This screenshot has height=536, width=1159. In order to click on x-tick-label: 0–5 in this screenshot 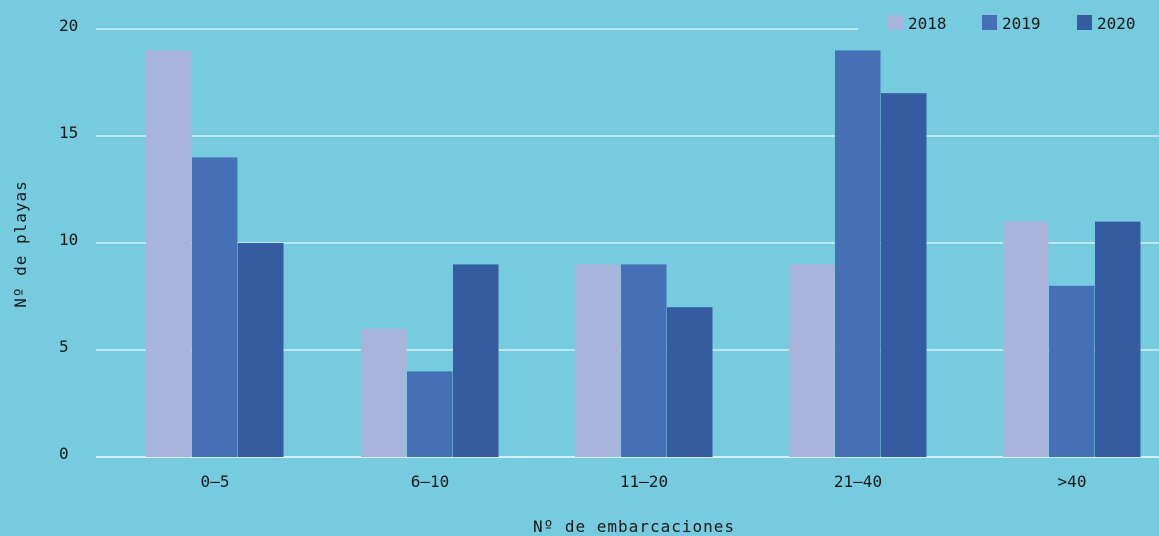, I will do `click(215, 481)`.